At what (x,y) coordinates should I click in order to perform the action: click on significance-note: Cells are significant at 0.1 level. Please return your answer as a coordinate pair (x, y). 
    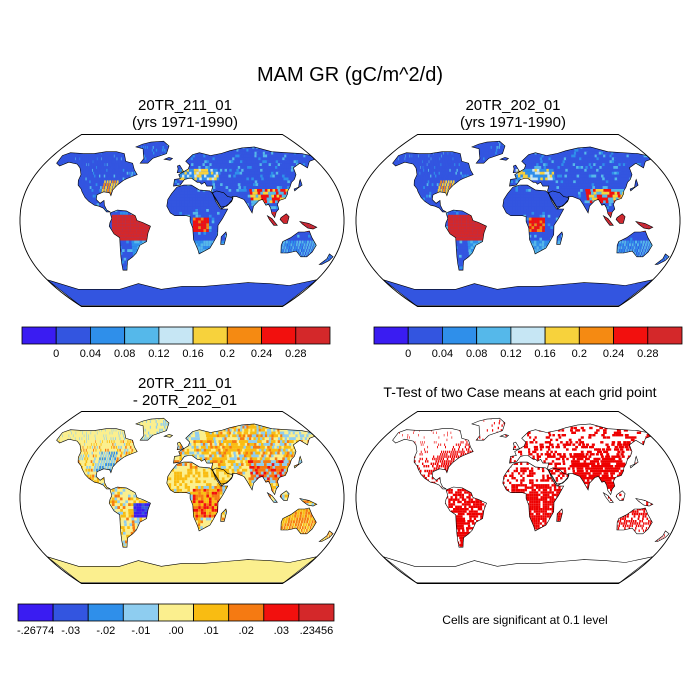
    Looking at the image, I should click on (525, 620).